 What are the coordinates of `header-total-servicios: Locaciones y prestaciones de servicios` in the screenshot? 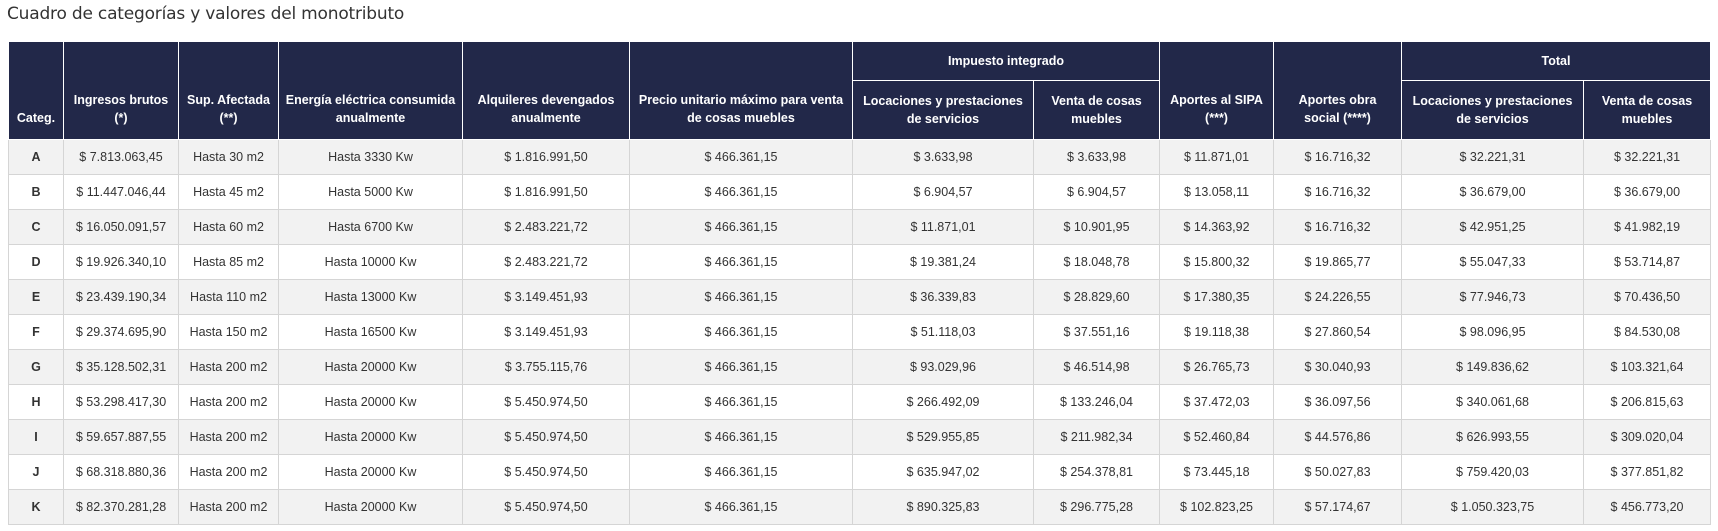 It's located at (1493, 110).